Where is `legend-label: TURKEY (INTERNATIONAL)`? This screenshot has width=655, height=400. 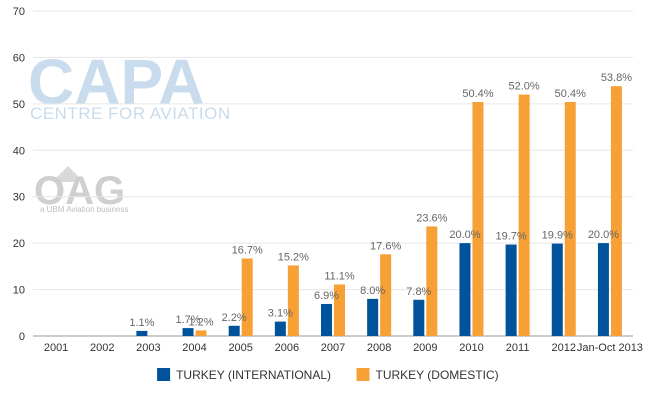 legend-label: TURKEY (INTERNATIONAL) is located at coordinates (253, 375).